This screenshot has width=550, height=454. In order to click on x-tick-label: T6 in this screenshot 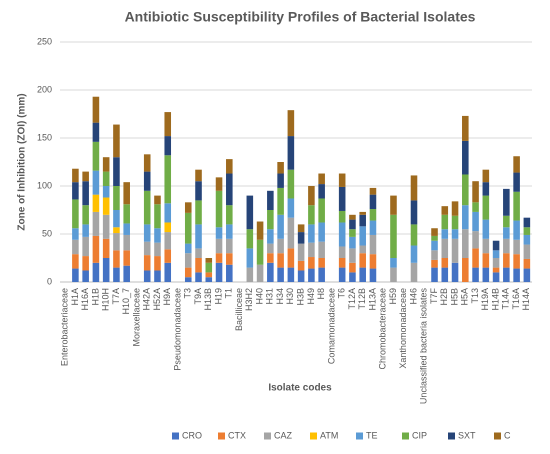, I will do `click(342, 293)`.